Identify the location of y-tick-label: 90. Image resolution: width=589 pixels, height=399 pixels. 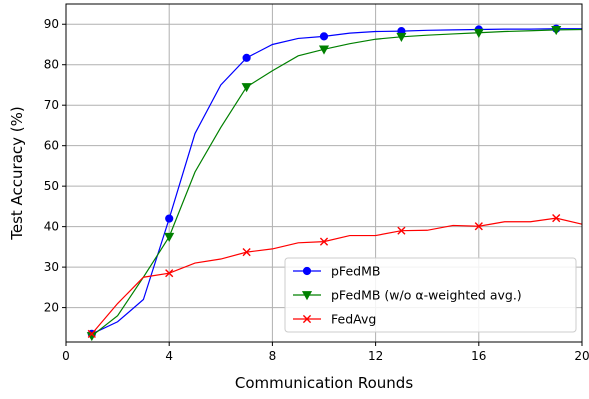
(51, 24).